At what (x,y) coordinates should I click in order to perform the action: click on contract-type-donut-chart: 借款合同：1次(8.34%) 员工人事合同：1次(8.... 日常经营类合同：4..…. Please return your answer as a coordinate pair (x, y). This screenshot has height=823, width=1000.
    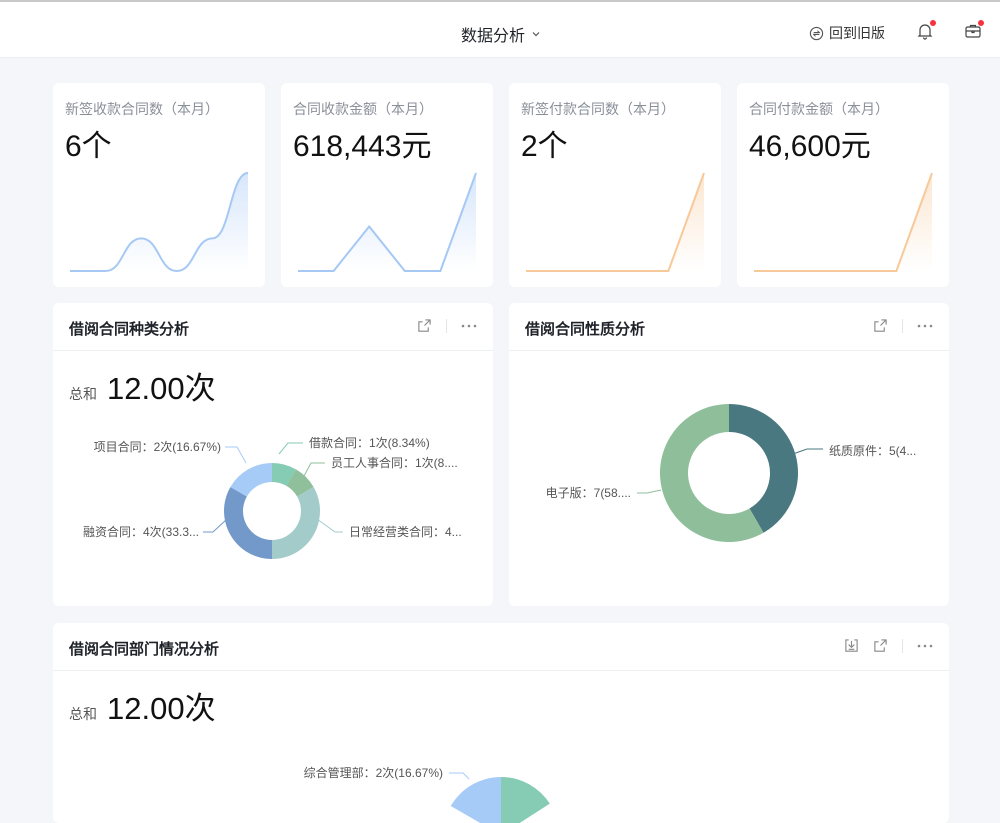
    Looking at the image, I should click on (272, 497).